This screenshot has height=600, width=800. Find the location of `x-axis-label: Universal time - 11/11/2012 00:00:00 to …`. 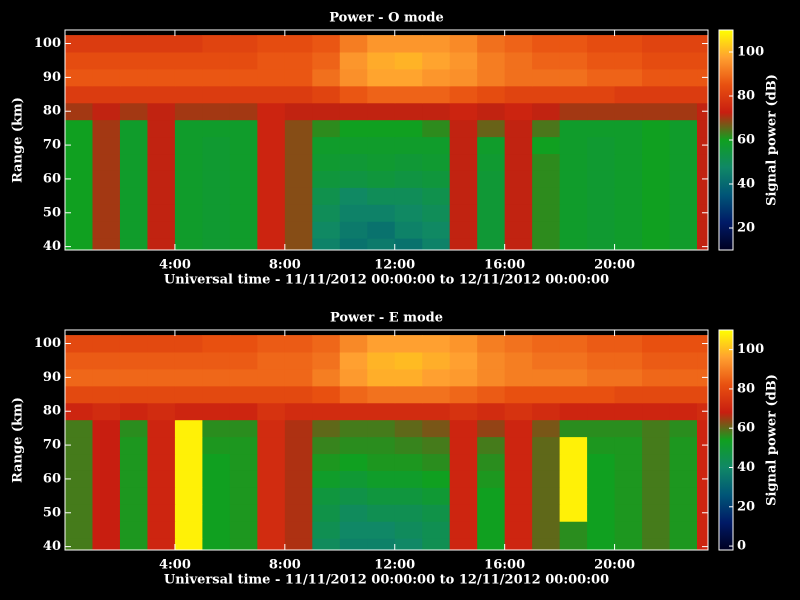

x-axis-label: Universal time - 11/11/2012 00:00:00 to … is located at coordinates (386, 580).